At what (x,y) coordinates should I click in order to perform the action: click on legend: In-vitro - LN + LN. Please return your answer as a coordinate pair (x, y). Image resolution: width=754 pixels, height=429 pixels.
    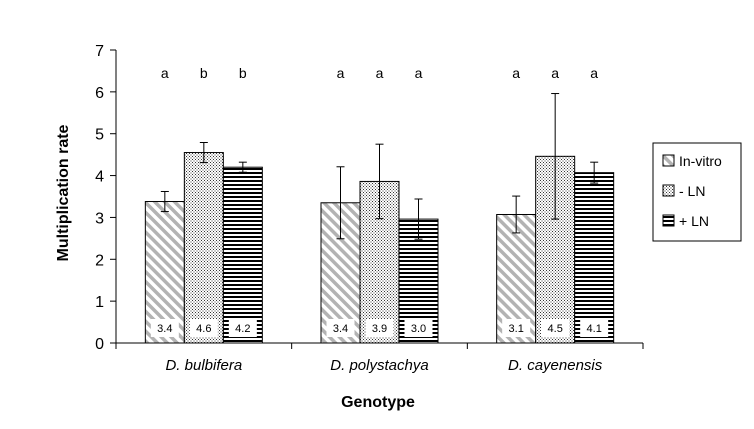
    Looking at the image, I should click on (697, 192).